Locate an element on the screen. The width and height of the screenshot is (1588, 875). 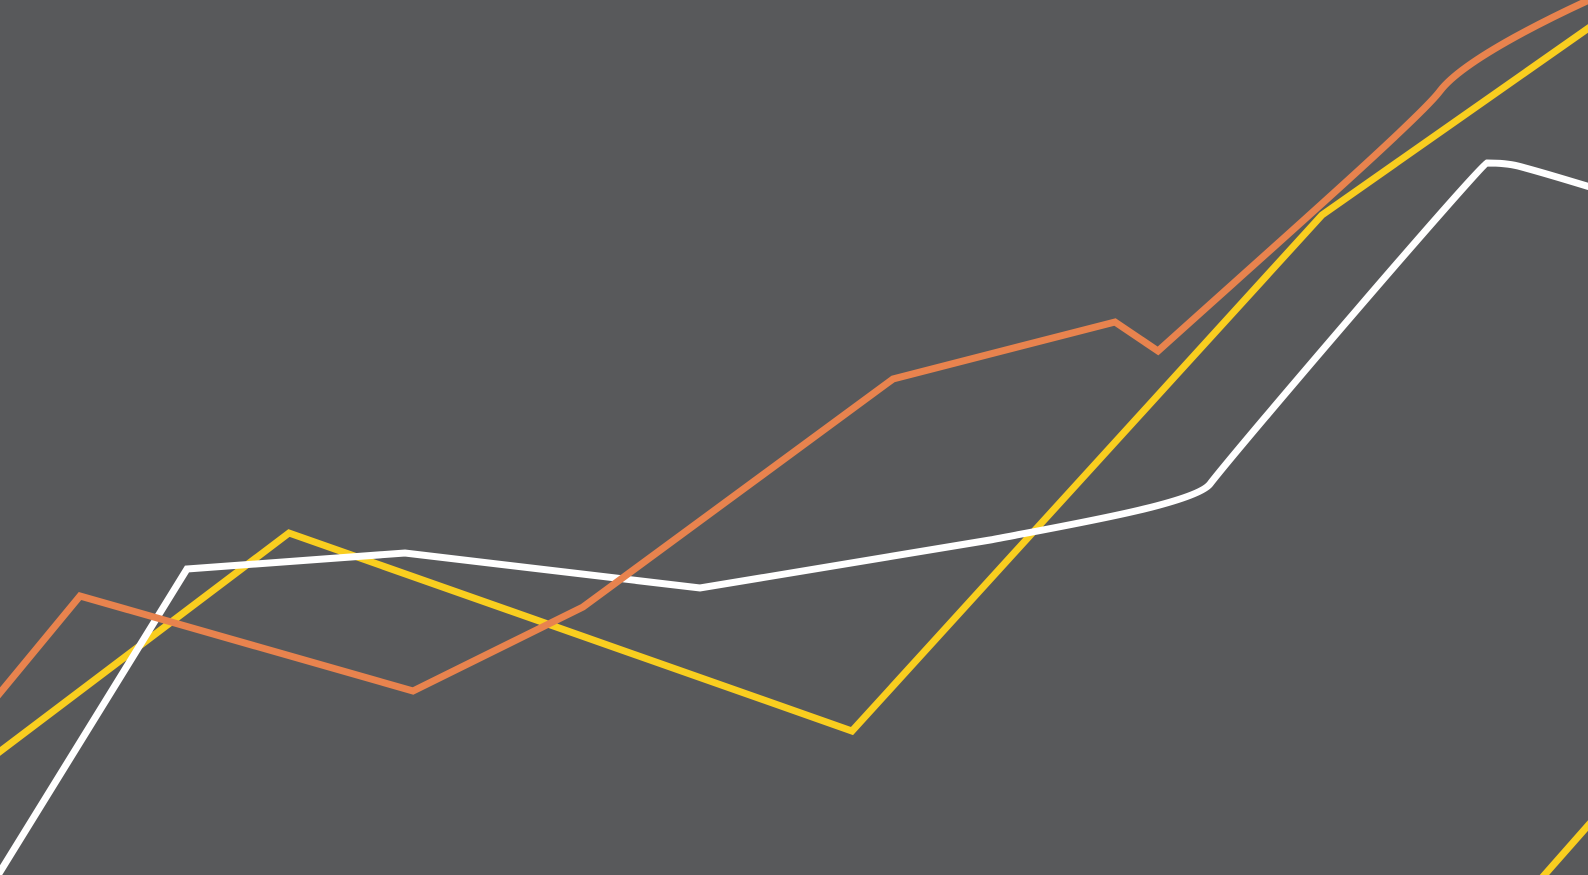
yellow-line-fragment is located at coordinates (1563, 847).